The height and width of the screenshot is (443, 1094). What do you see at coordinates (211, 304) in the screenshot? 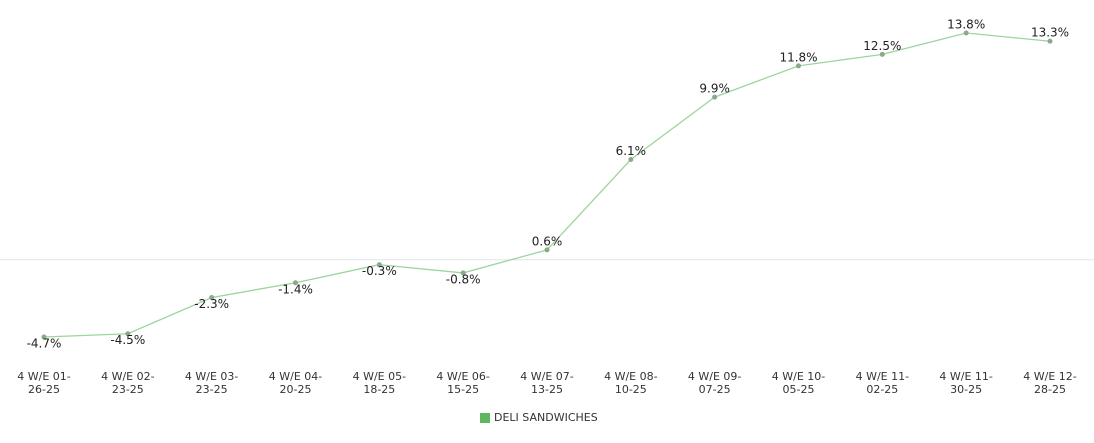
I see `data-label: -2.3%` at bounding box center [211, 304].